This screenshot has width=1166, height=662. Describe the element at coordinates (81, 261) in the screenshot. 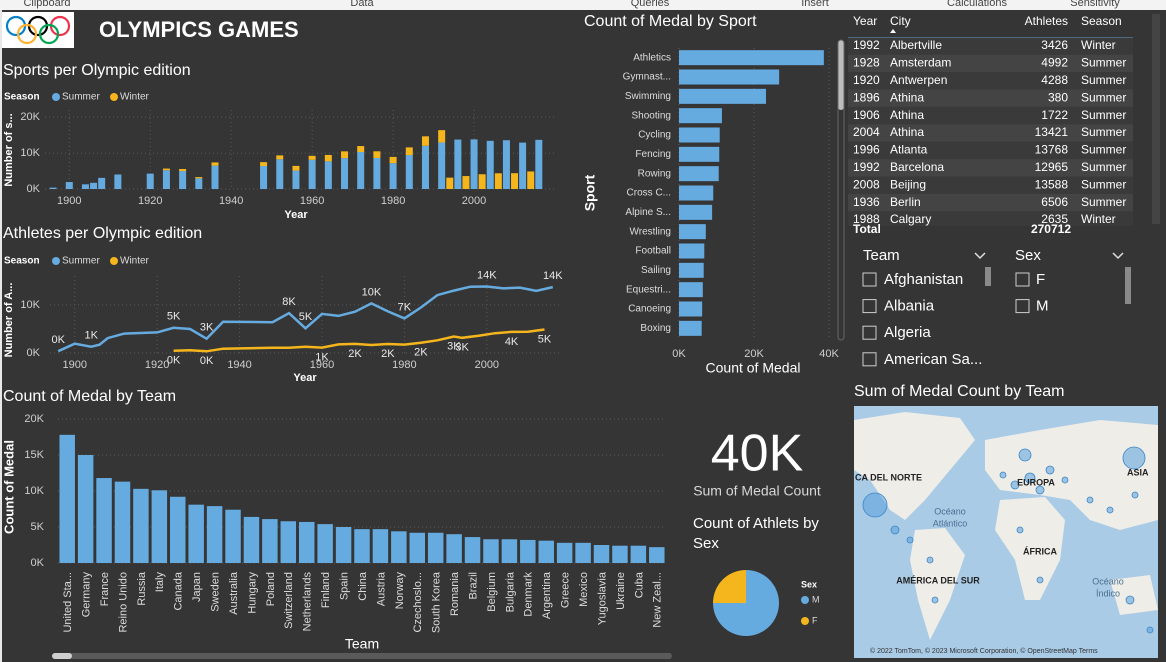

I see `legend-label: Summer` at that location.